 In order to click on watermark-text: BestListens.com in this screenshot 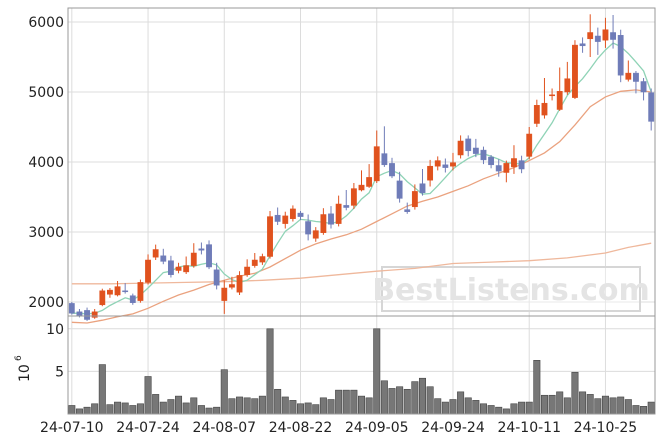, I will do `click(511, 290)`.